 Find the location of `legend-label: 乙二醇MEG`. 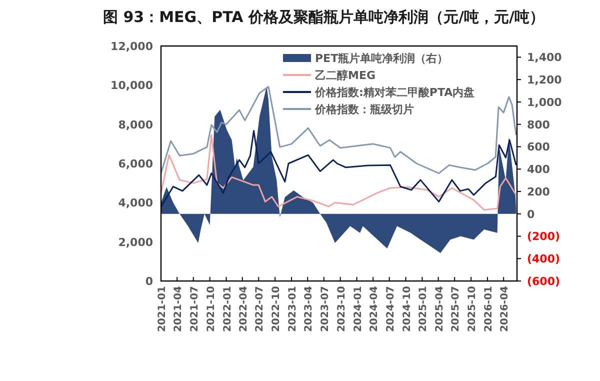

legend-label: 乙二醇MEG is located at coordinates (345, 75).